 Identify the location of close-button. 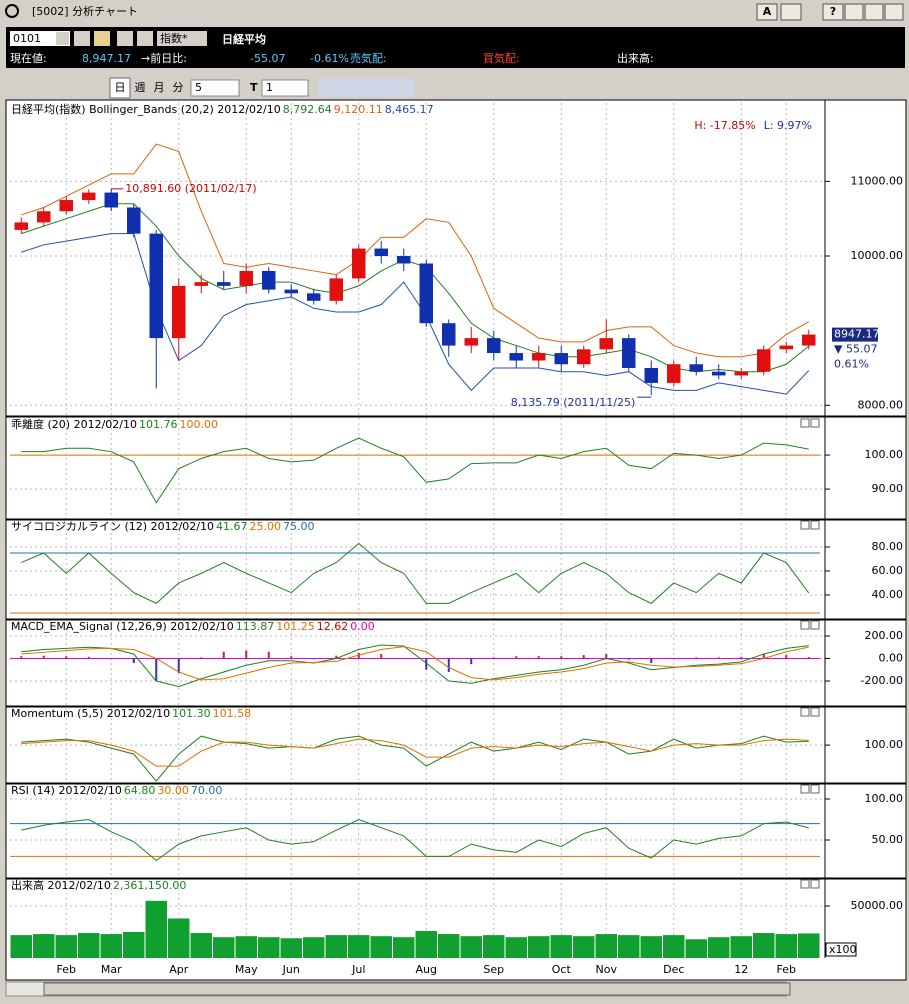
(894, 12).